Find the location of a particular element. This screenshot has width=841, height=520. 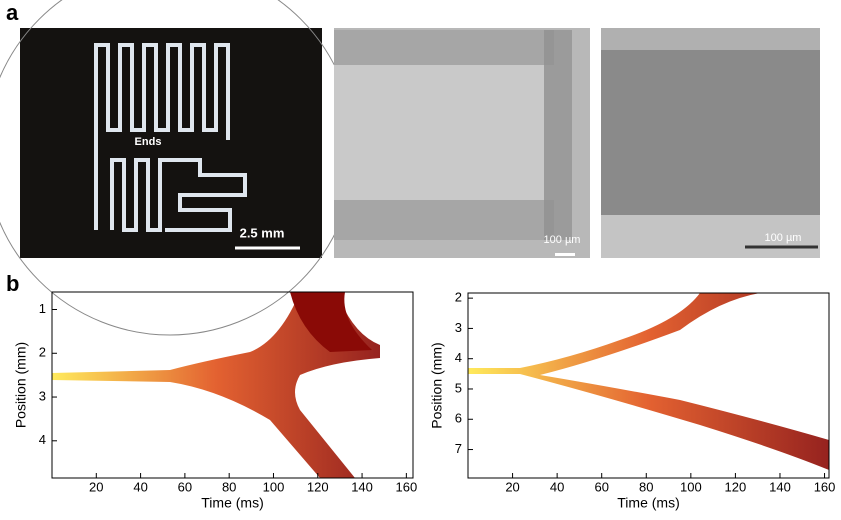

annotation: Ends is located at coordinates (148, 142).